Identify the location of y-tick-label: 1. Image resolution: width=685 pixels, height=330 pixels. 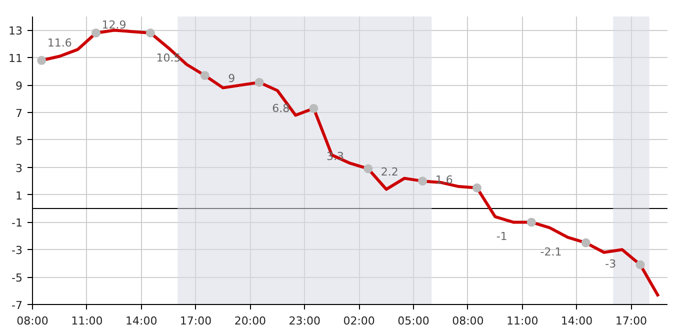
(19, 195).